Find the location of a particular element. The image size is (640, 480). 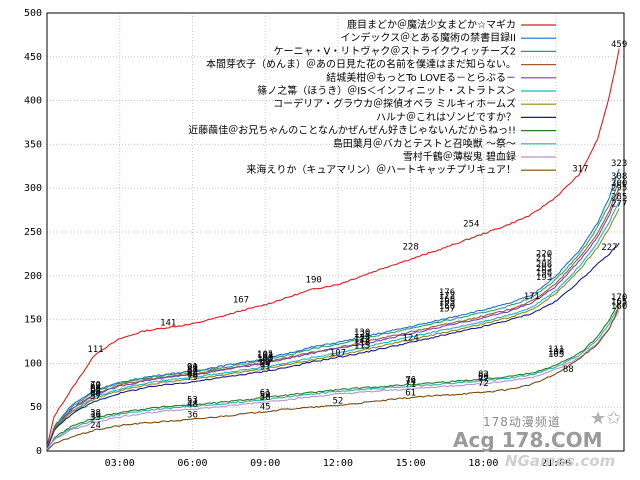

data-label: 215 is located at coordinates (544, 259).